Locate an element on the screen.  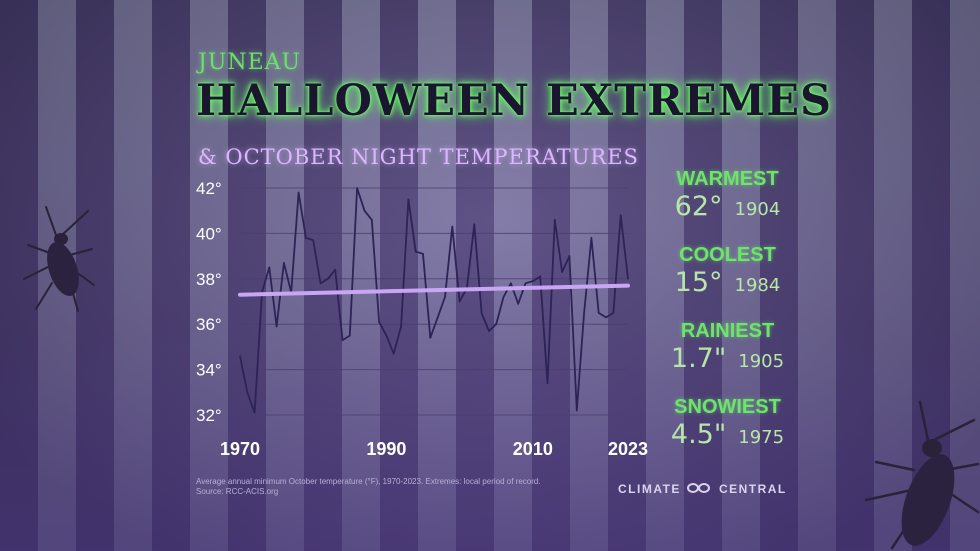
stat-label: SNOWIEST is located at coordinates (727, 407).